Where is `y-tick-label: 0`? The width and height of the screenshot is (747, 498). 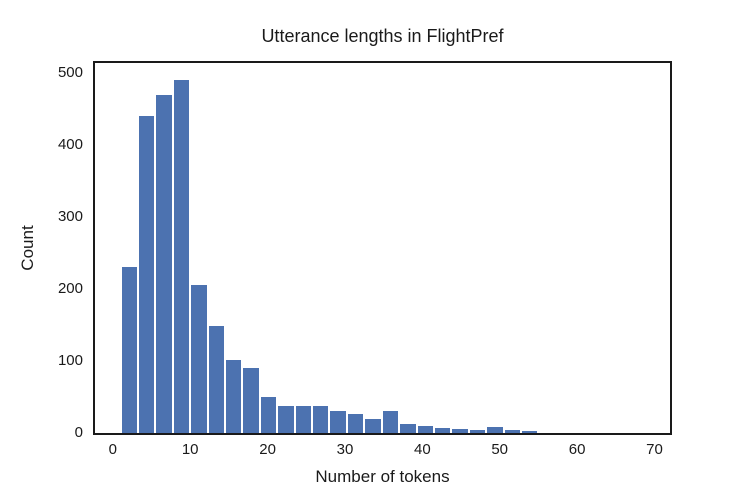
y-tick-label: 0 is located at coordinates (78, 432).